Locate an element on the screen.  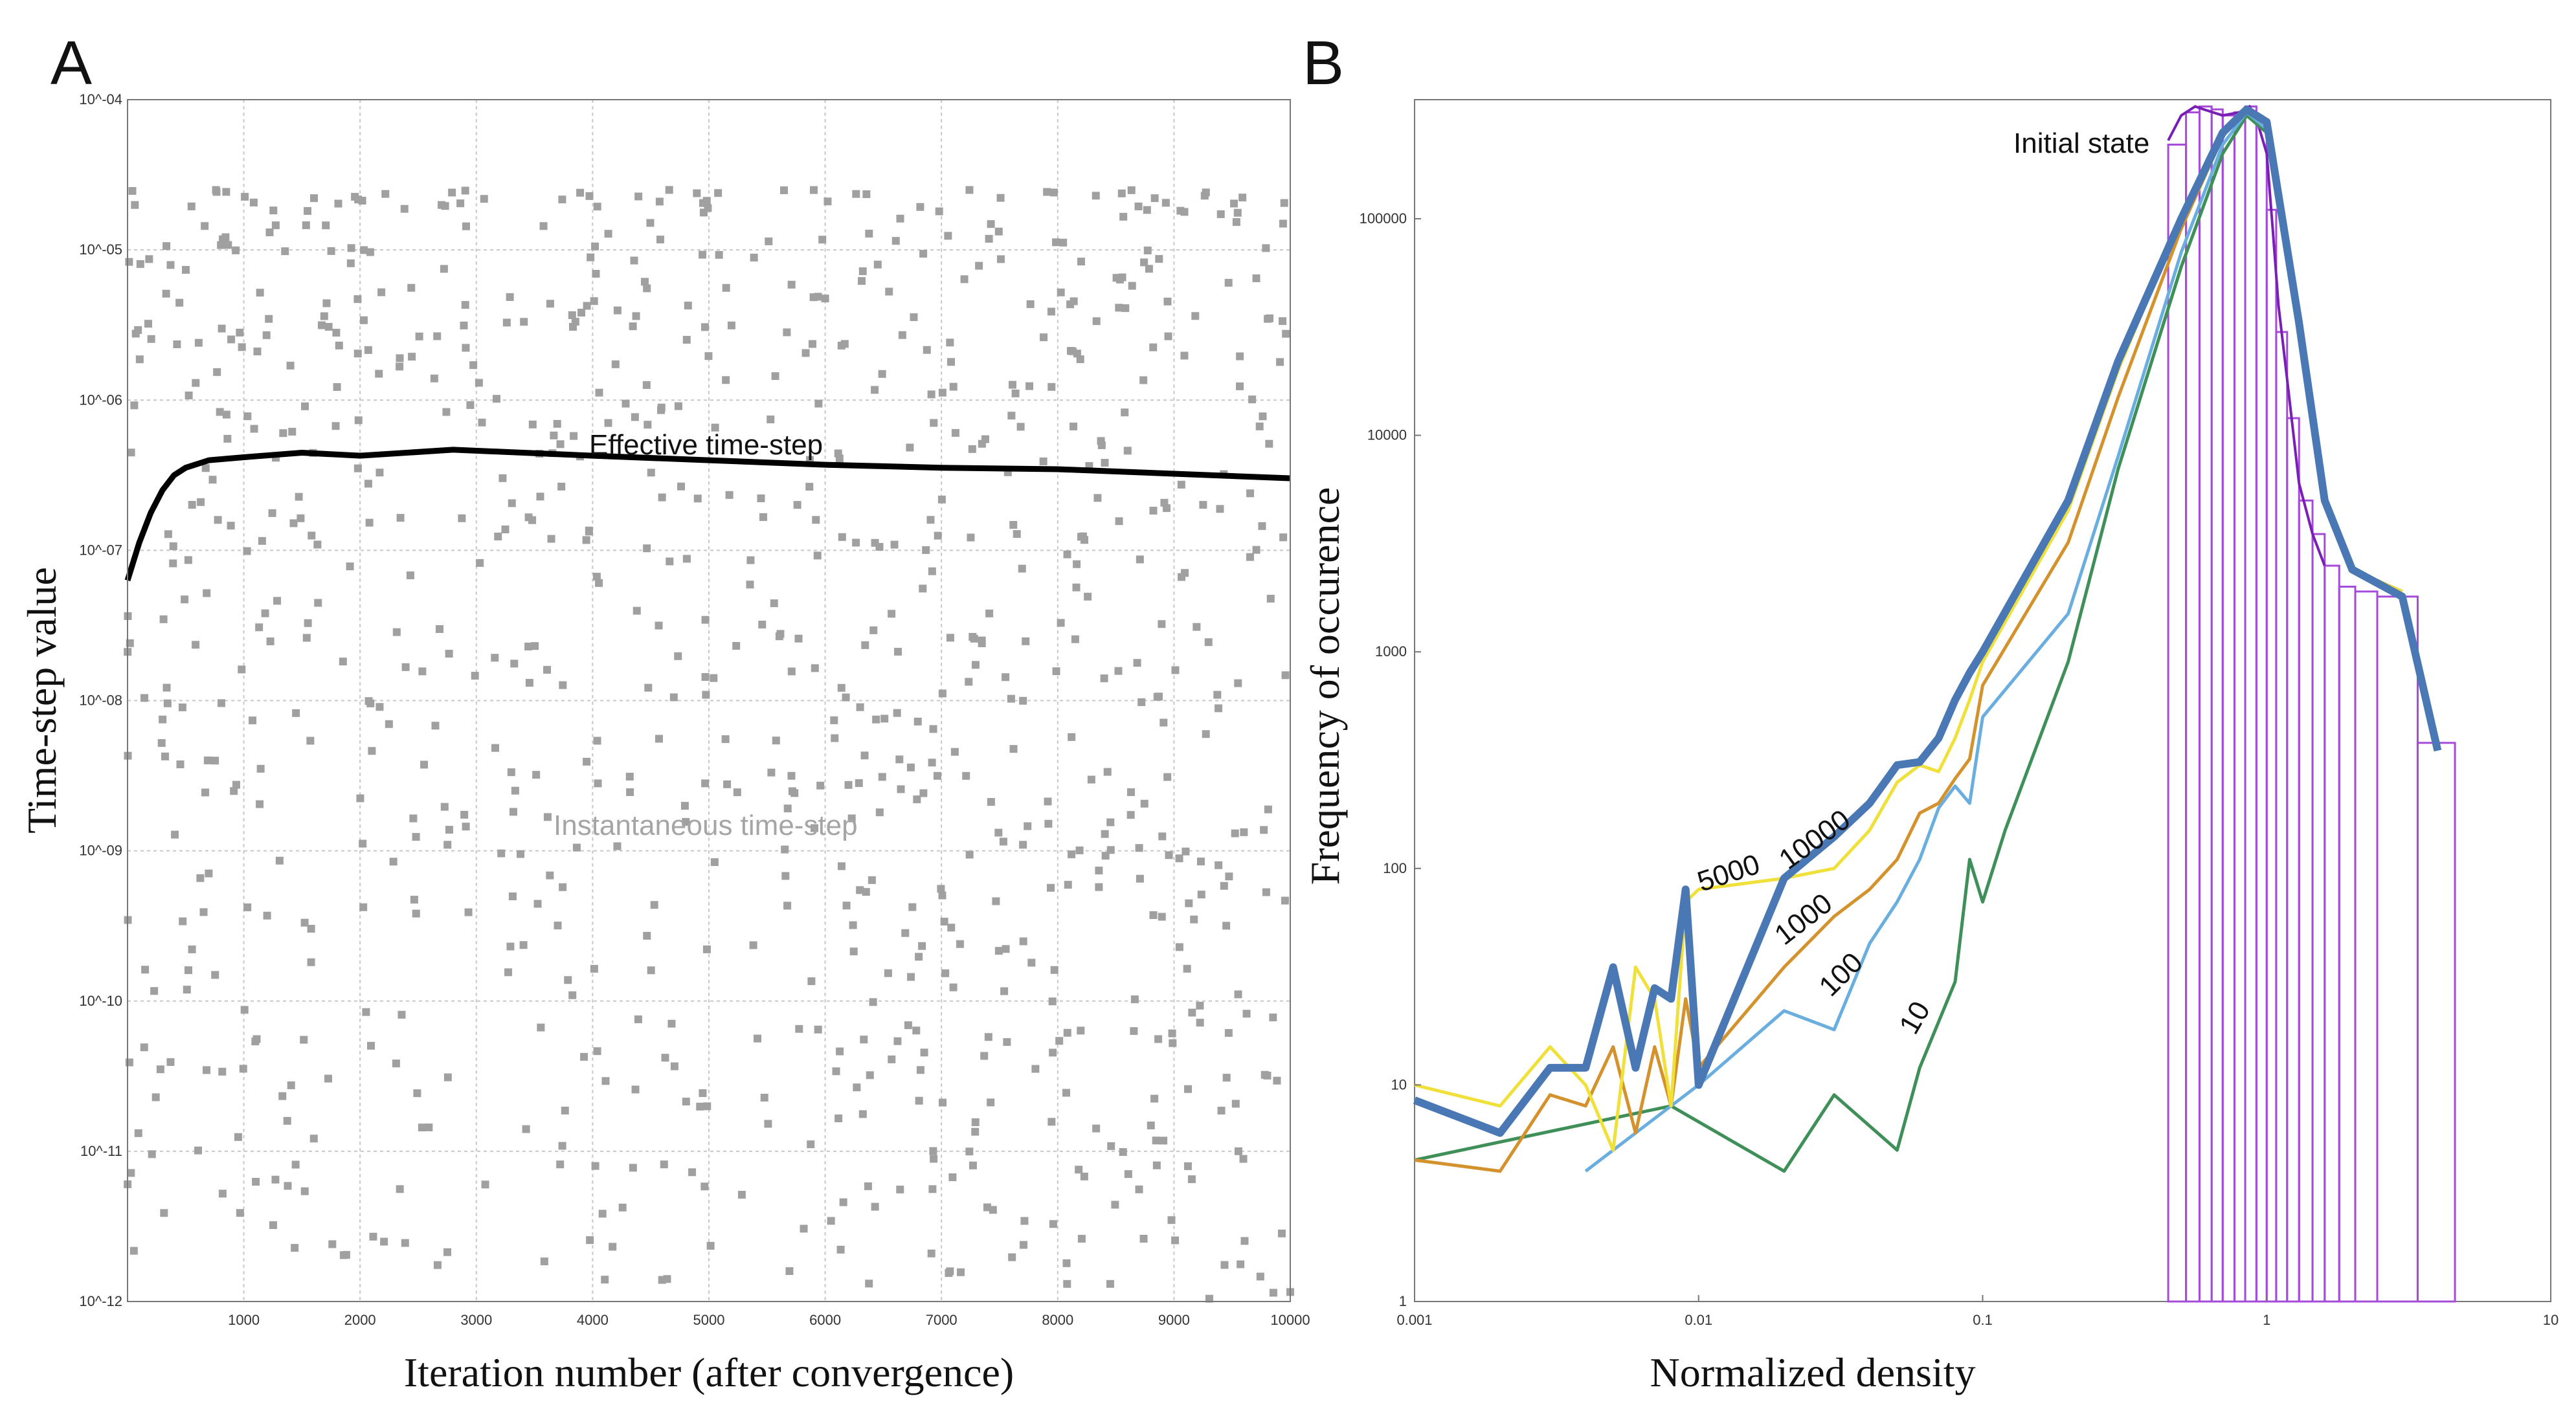
panel-a-y-axis-title: Time-step value is located at coordinates (42, 700).